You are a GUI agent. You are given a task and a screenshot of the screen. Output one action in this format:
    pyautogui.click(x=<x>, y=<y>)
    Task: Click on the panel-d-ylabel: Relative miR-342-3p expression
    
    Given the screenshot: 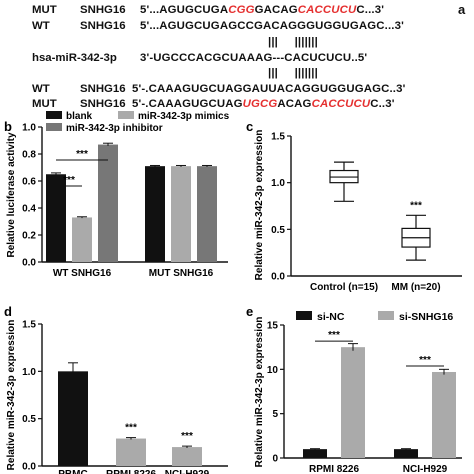 What is the action you would take?
    pyautogui.click(x=11, y=395)
    